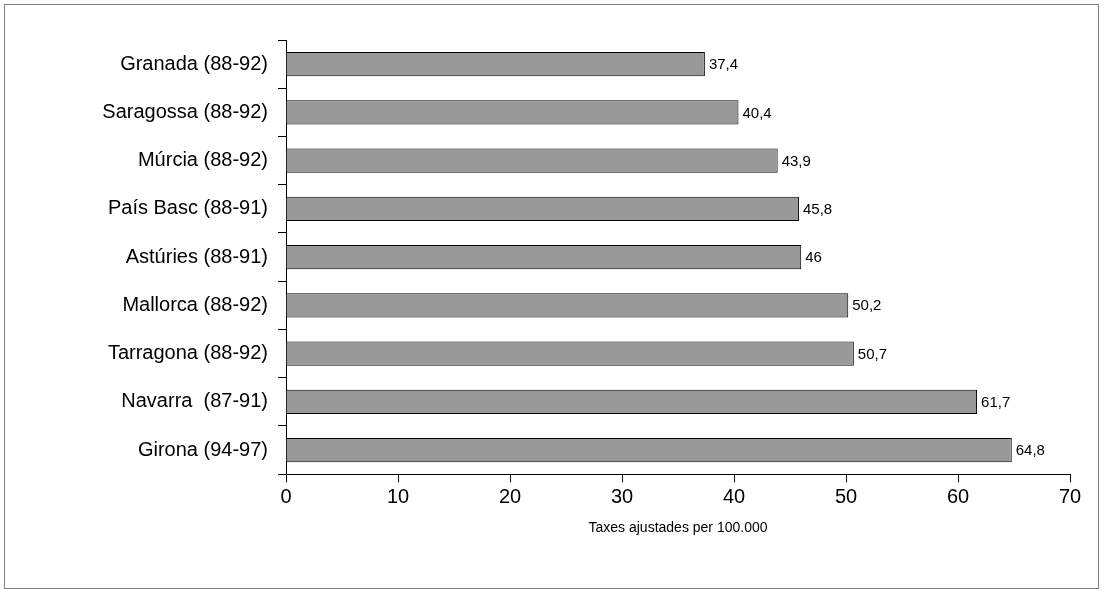 This screenshot has height=593, width=1105. I want to click on y-tick-label: Múrcia (88-92), so click(202, 159).